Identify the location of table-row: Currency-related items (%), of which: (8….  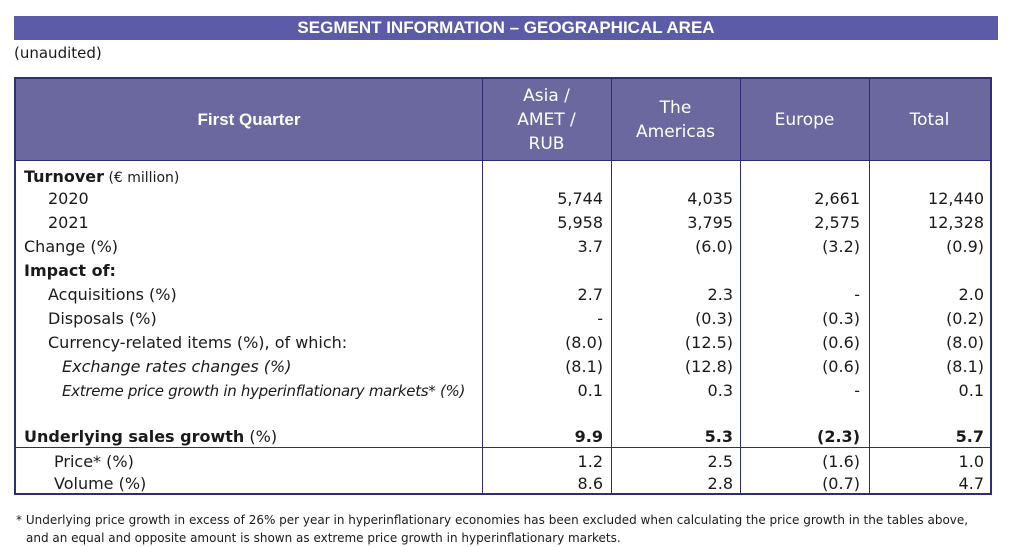
(516, 342).